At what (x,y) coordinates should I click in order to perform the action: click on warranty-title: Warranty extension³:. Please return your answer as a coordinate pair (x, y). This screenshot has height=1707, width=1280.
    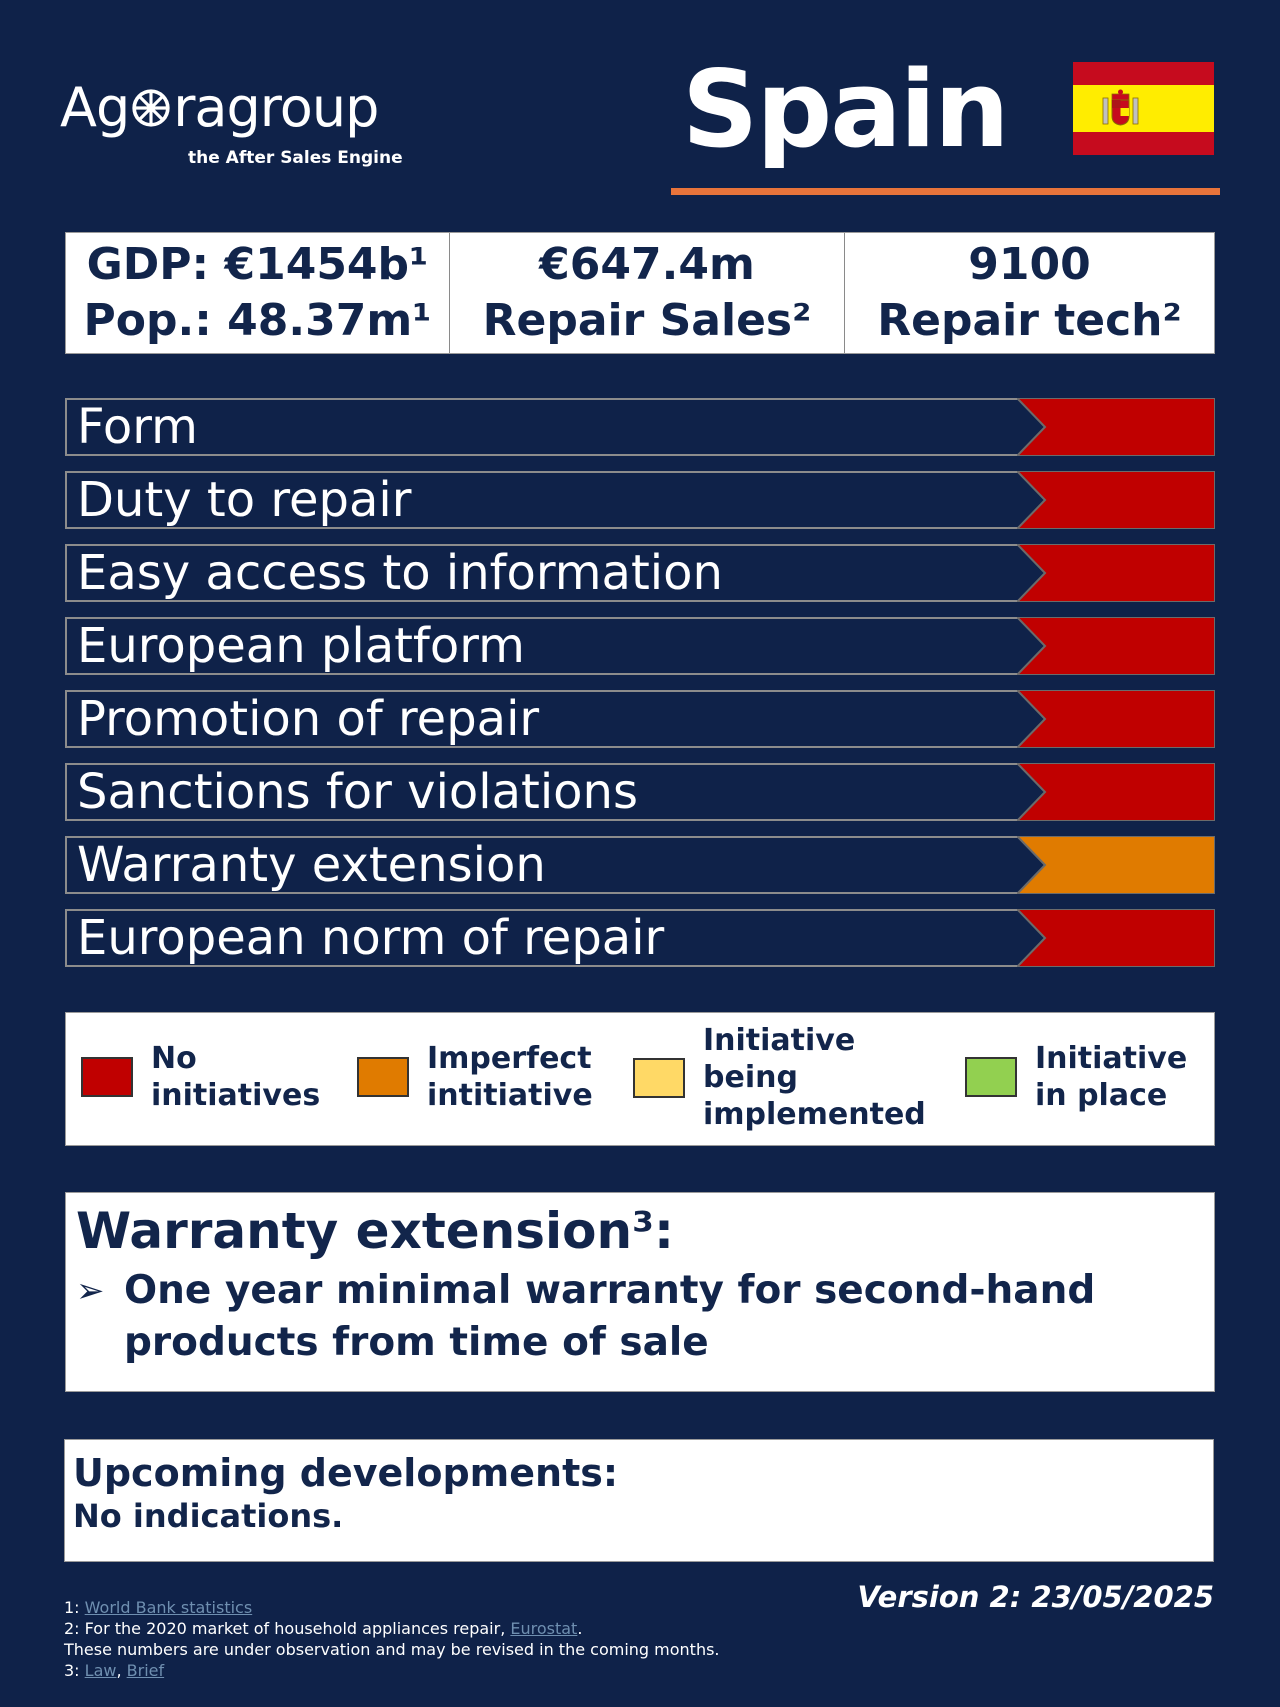
    Looking at the image, I should click on (375, 1231).